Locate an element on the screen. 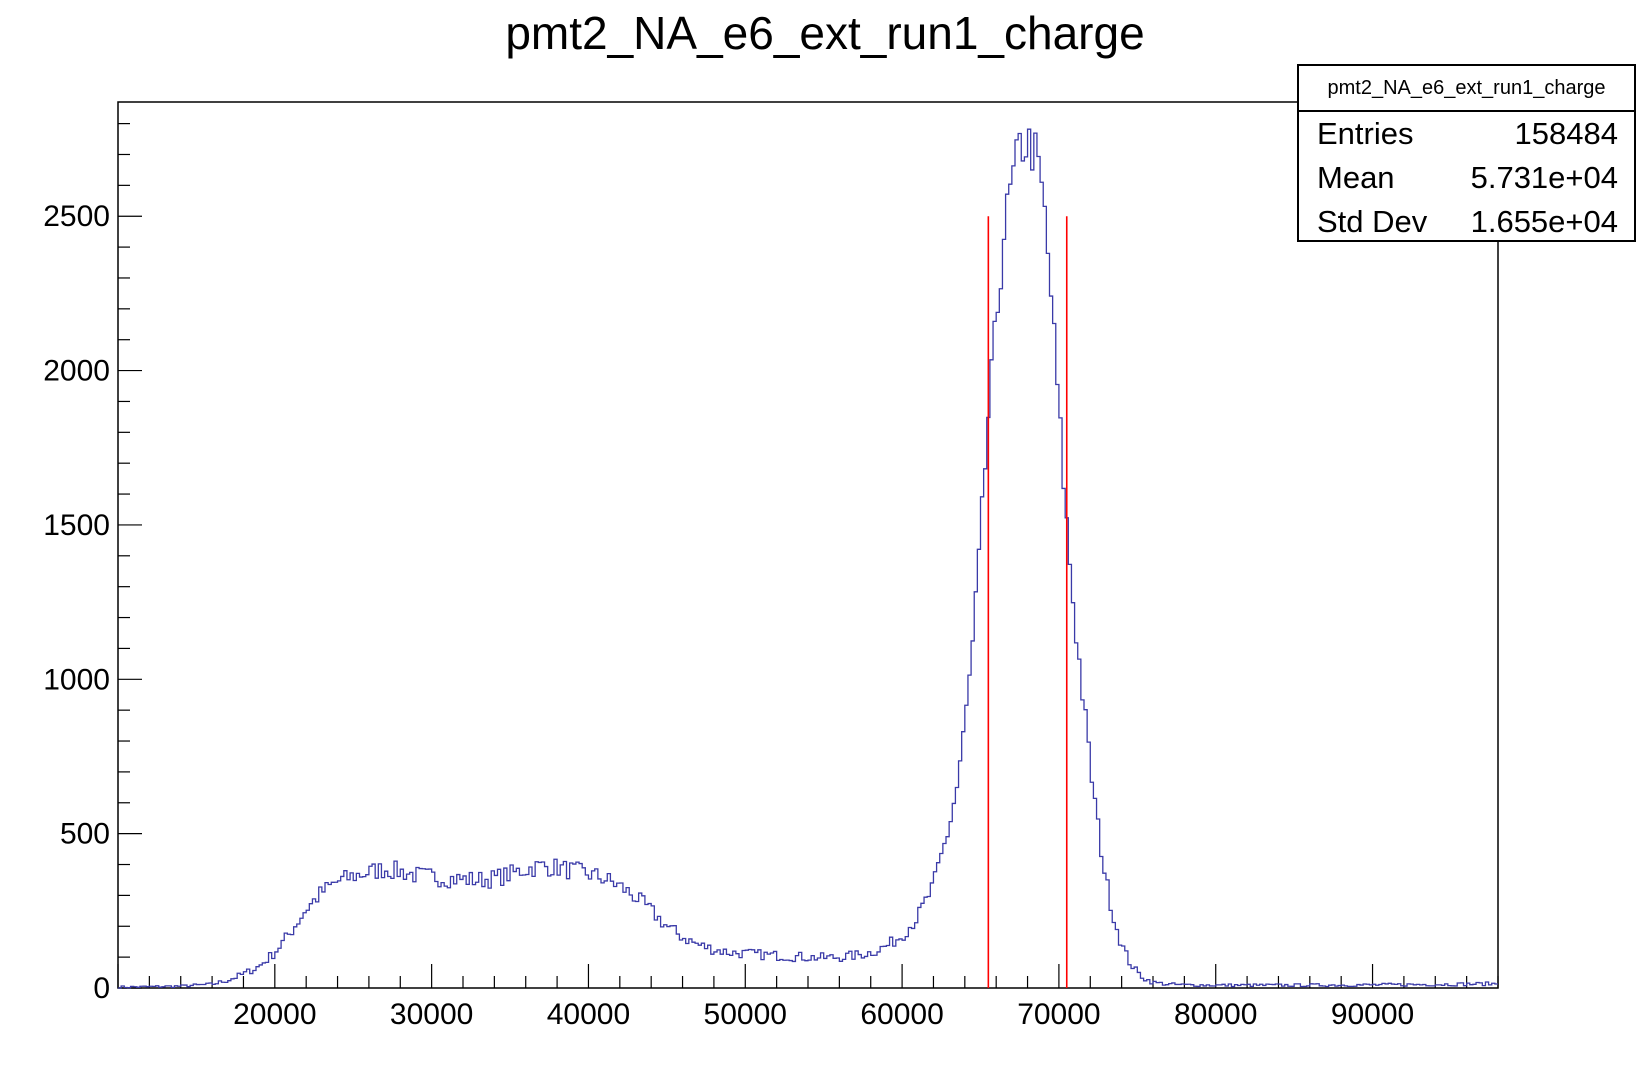 This screenshot has height=1088, width=1650. y-tick-label: 2500 is located at coordinates (76, 216).